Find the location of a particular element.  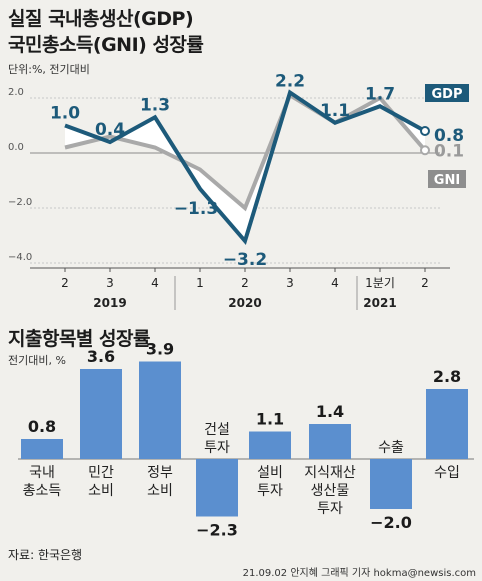

bar-value-label: 3.6 is located at coordinates (101, 356).